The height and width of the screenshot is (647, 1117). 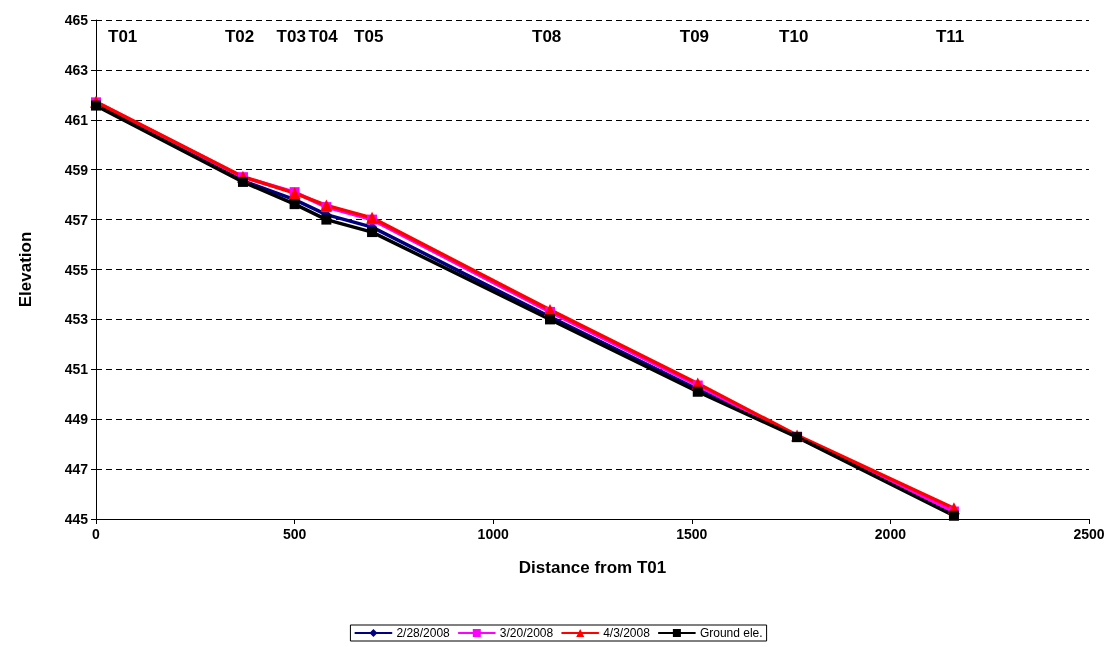 I want to click on annotation: T05, so click(x=369, y=36).